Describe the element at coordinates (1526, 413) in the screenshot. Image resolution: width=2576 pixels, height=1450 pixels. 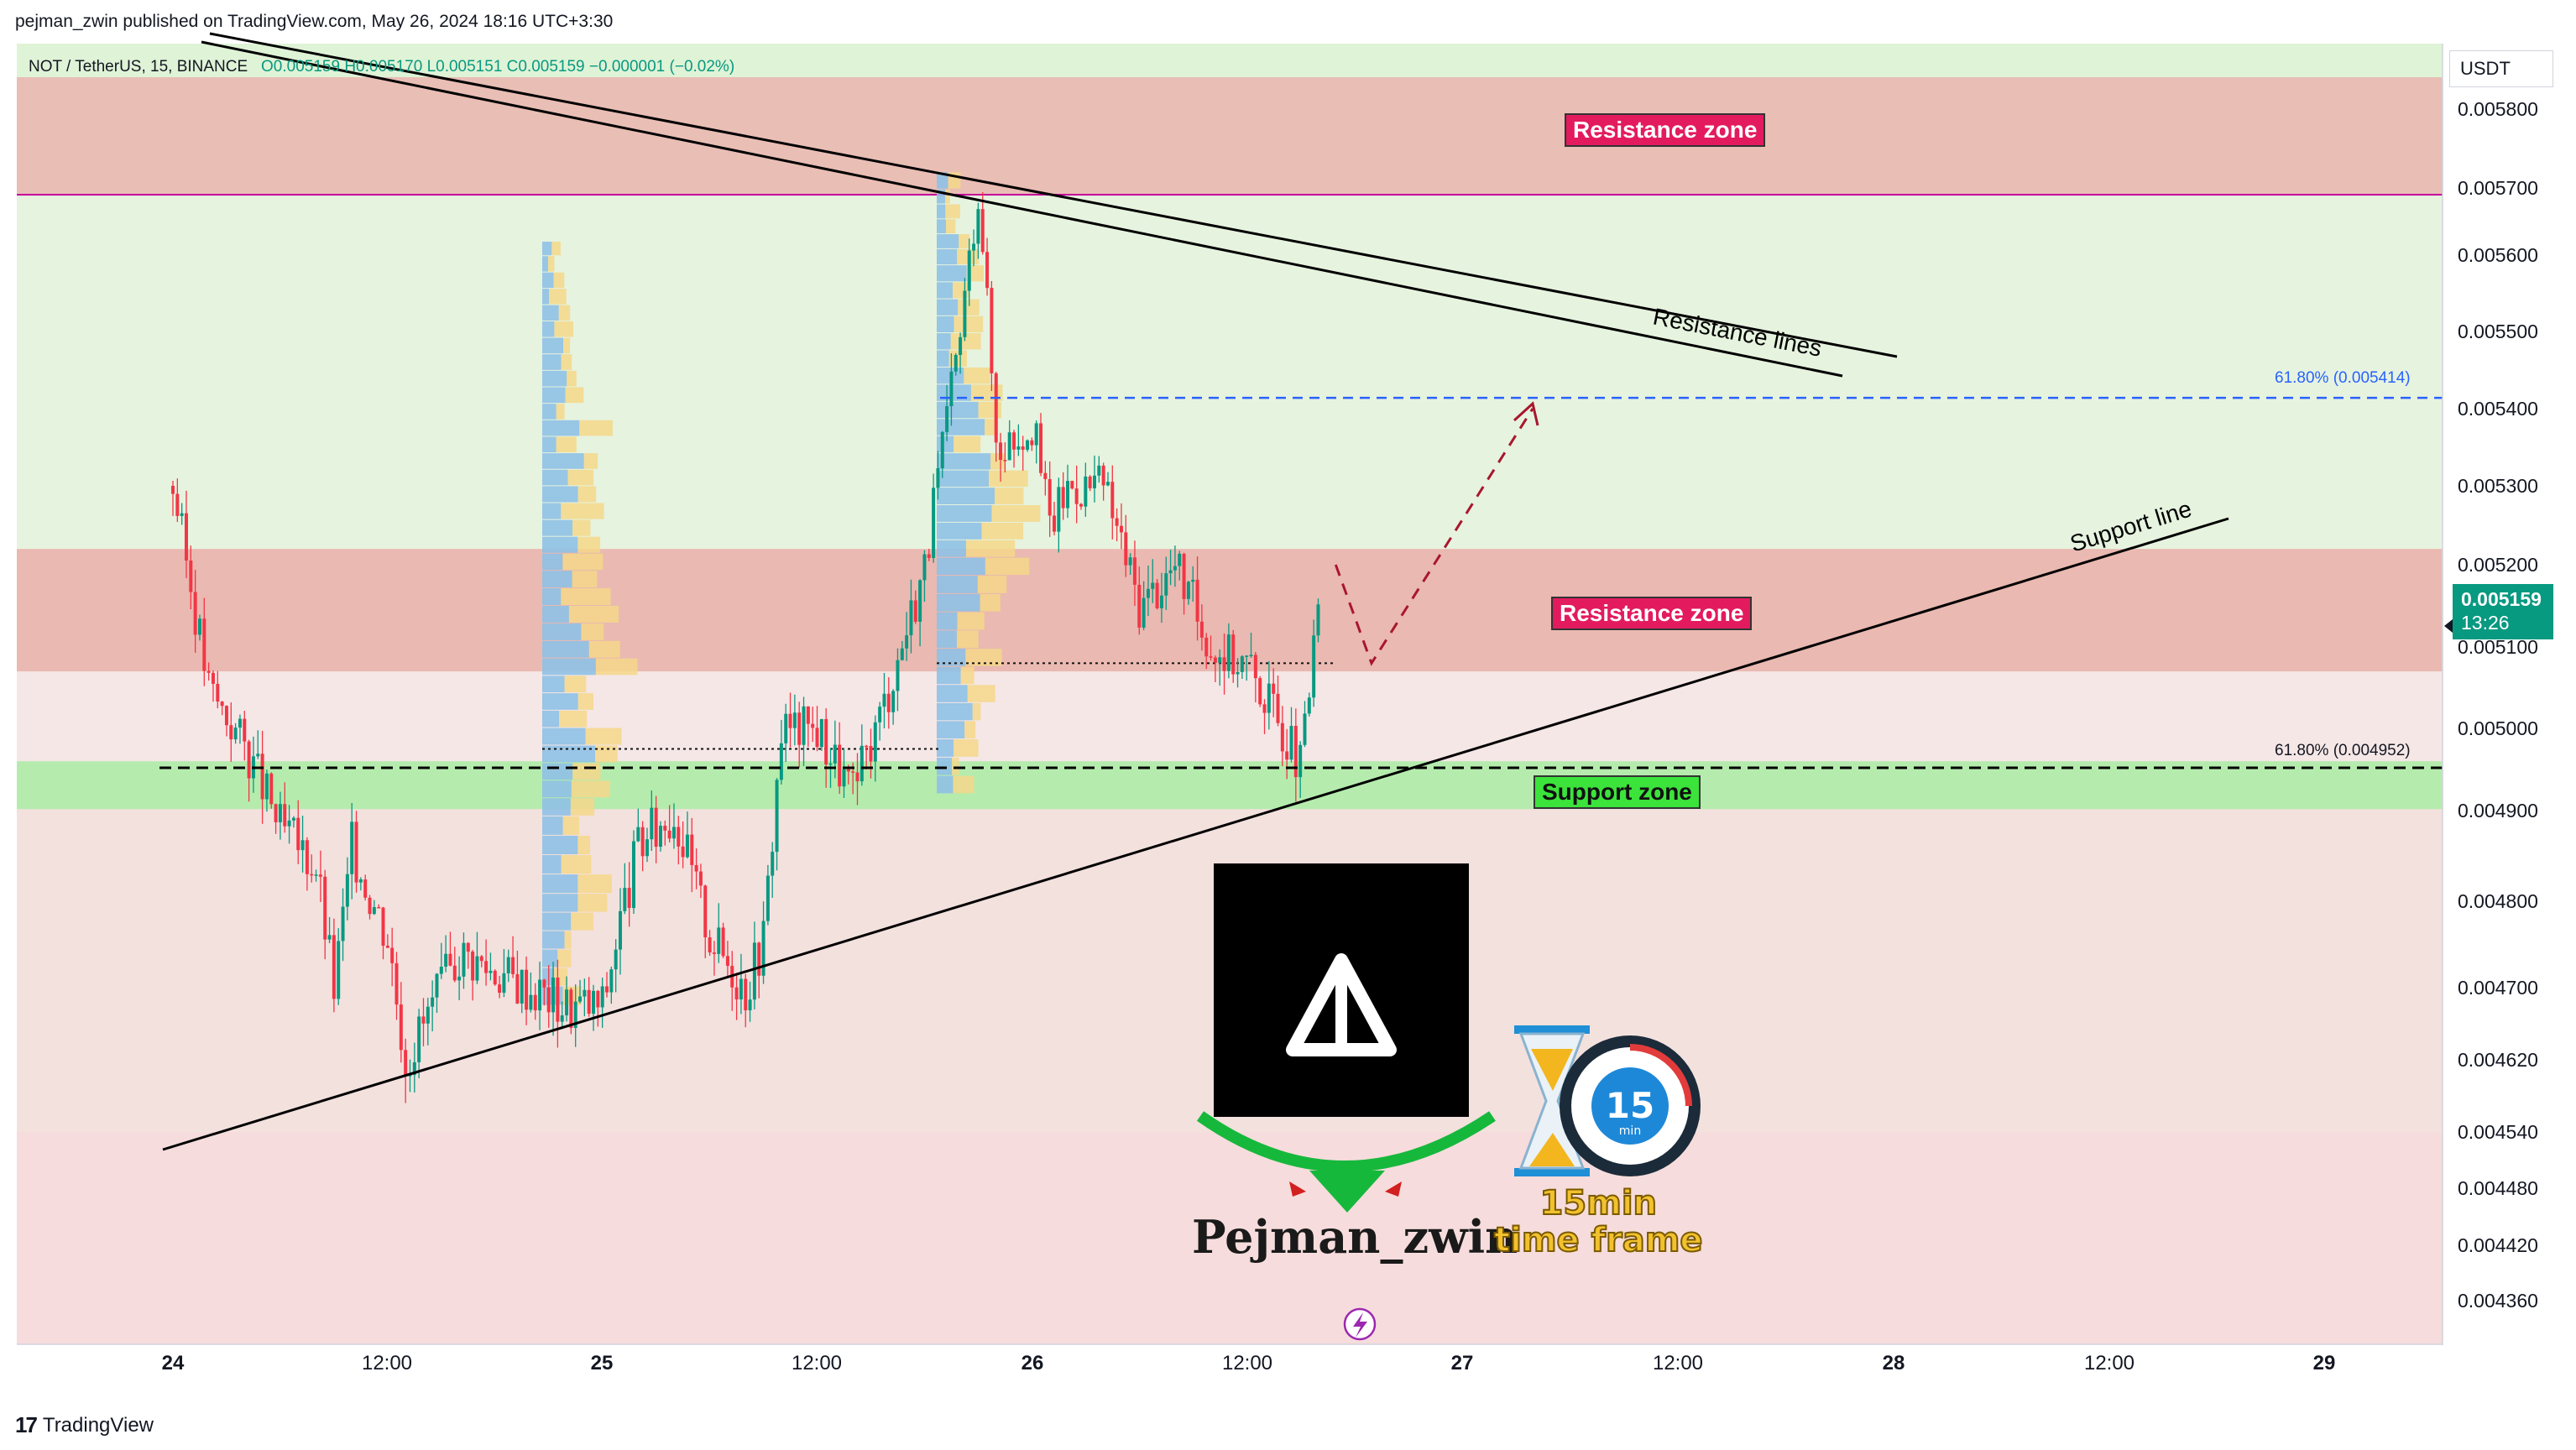
I see `projection-arrowhead` at that location.